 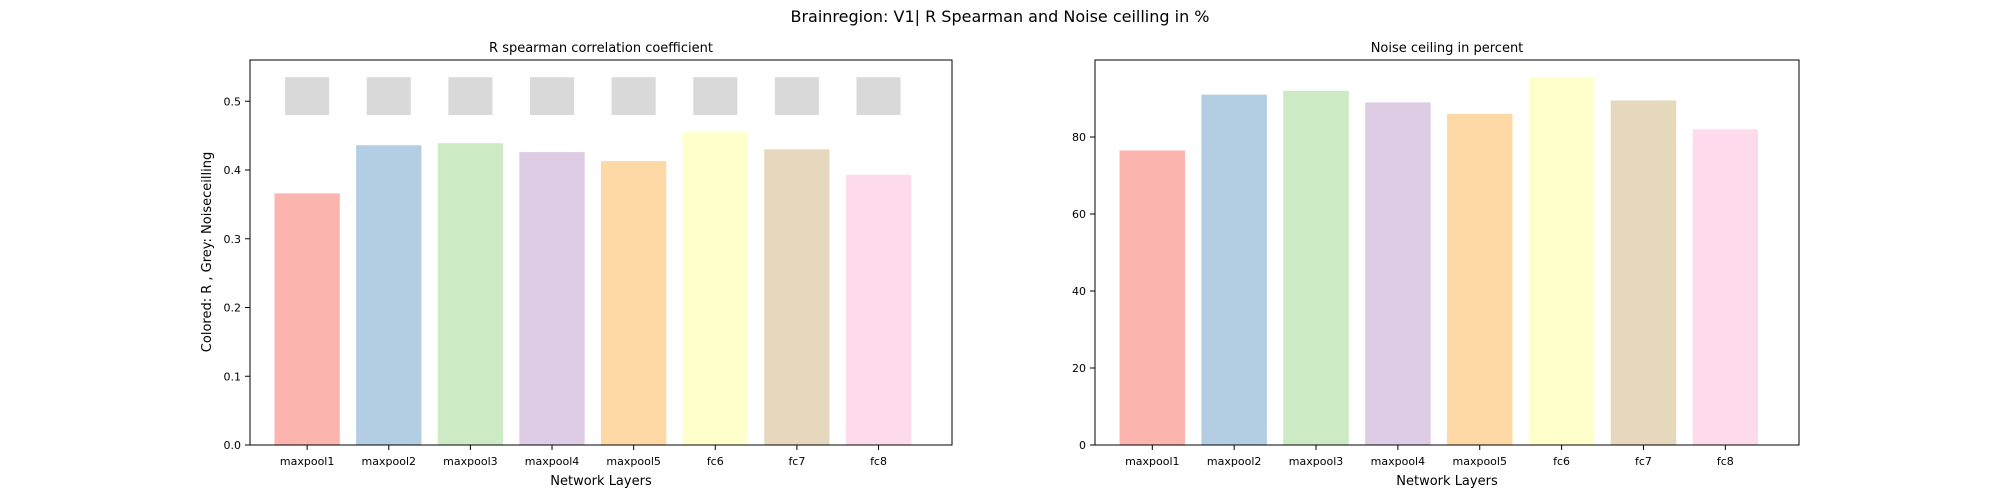 What do you see at coordinates (1079, 291) in the screenshot?
I see `noise-ceiling-y-tick-label: 40` at bounding box center [1079, 291].